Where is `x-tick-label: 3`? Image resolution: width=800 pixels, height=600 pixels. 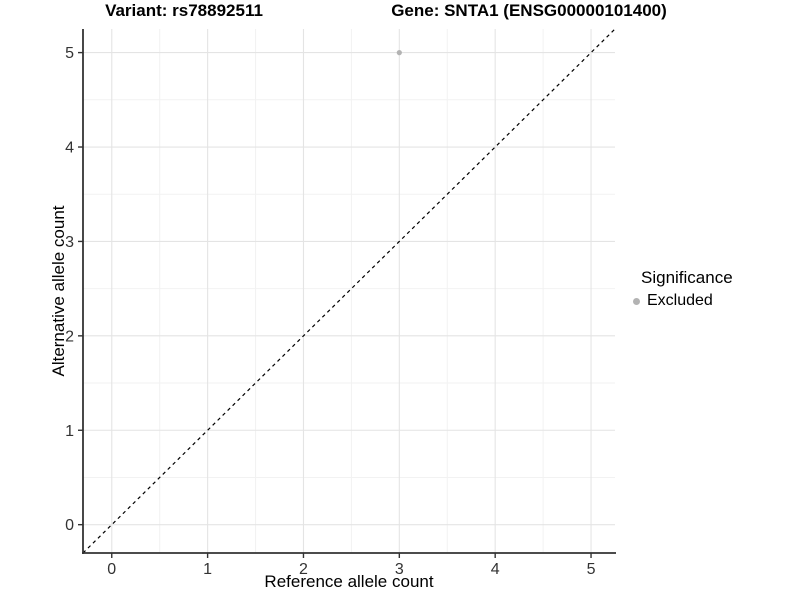 x-tick-label: 3 is located at coordinates (399, 569).